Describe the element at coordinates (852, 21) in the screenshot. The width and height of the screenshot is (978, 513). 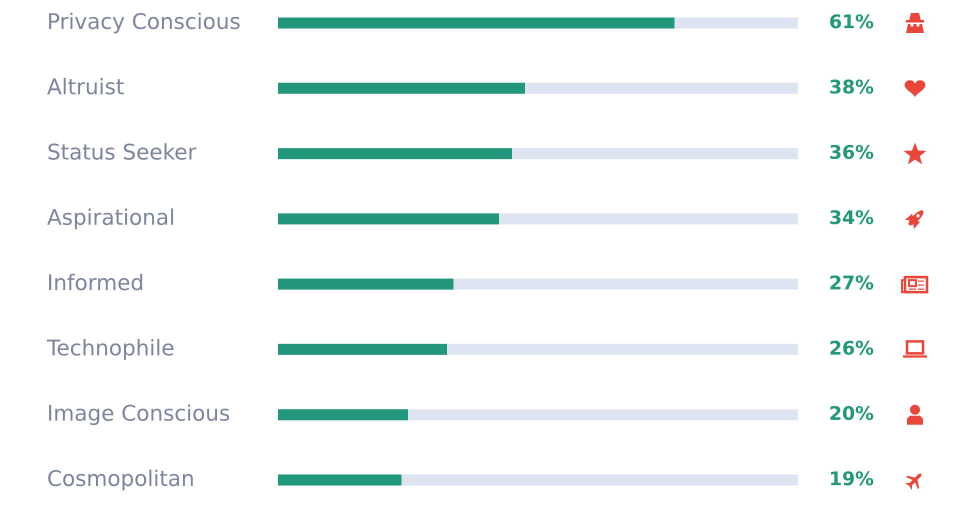
I see `data-label: 61%` at that location.